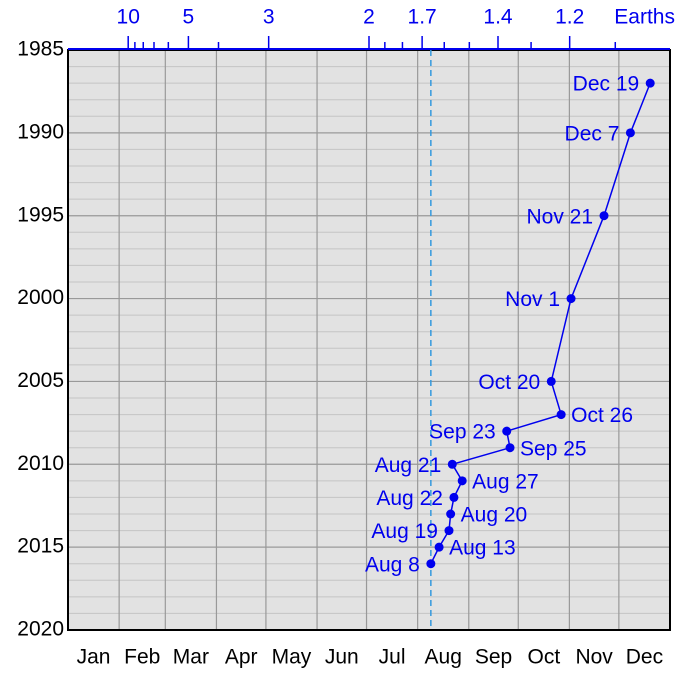  I want to click on point-label: Aug 20, so click(494, 515).